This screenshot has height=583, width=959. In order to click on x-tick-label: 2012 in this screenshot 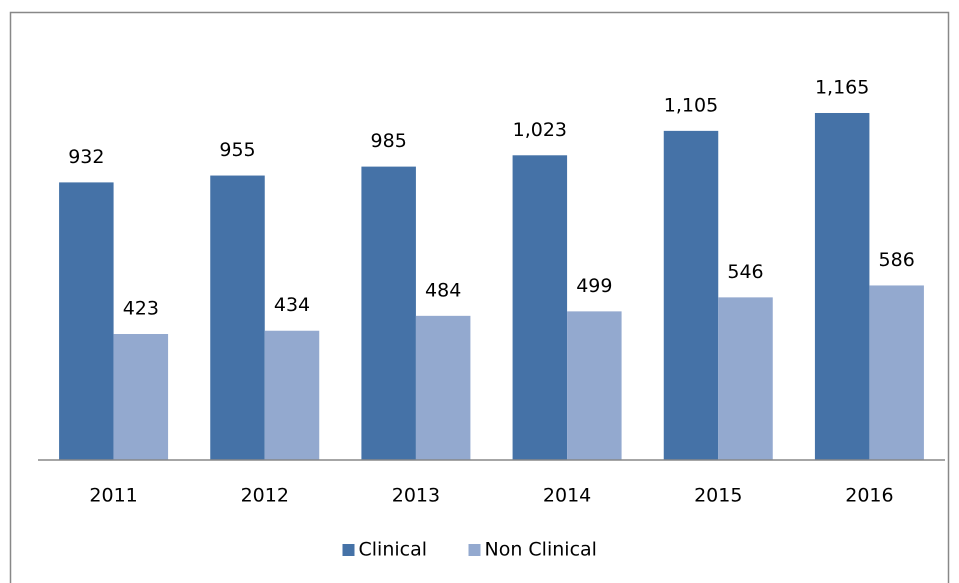, I will do `click(265, 496)`.